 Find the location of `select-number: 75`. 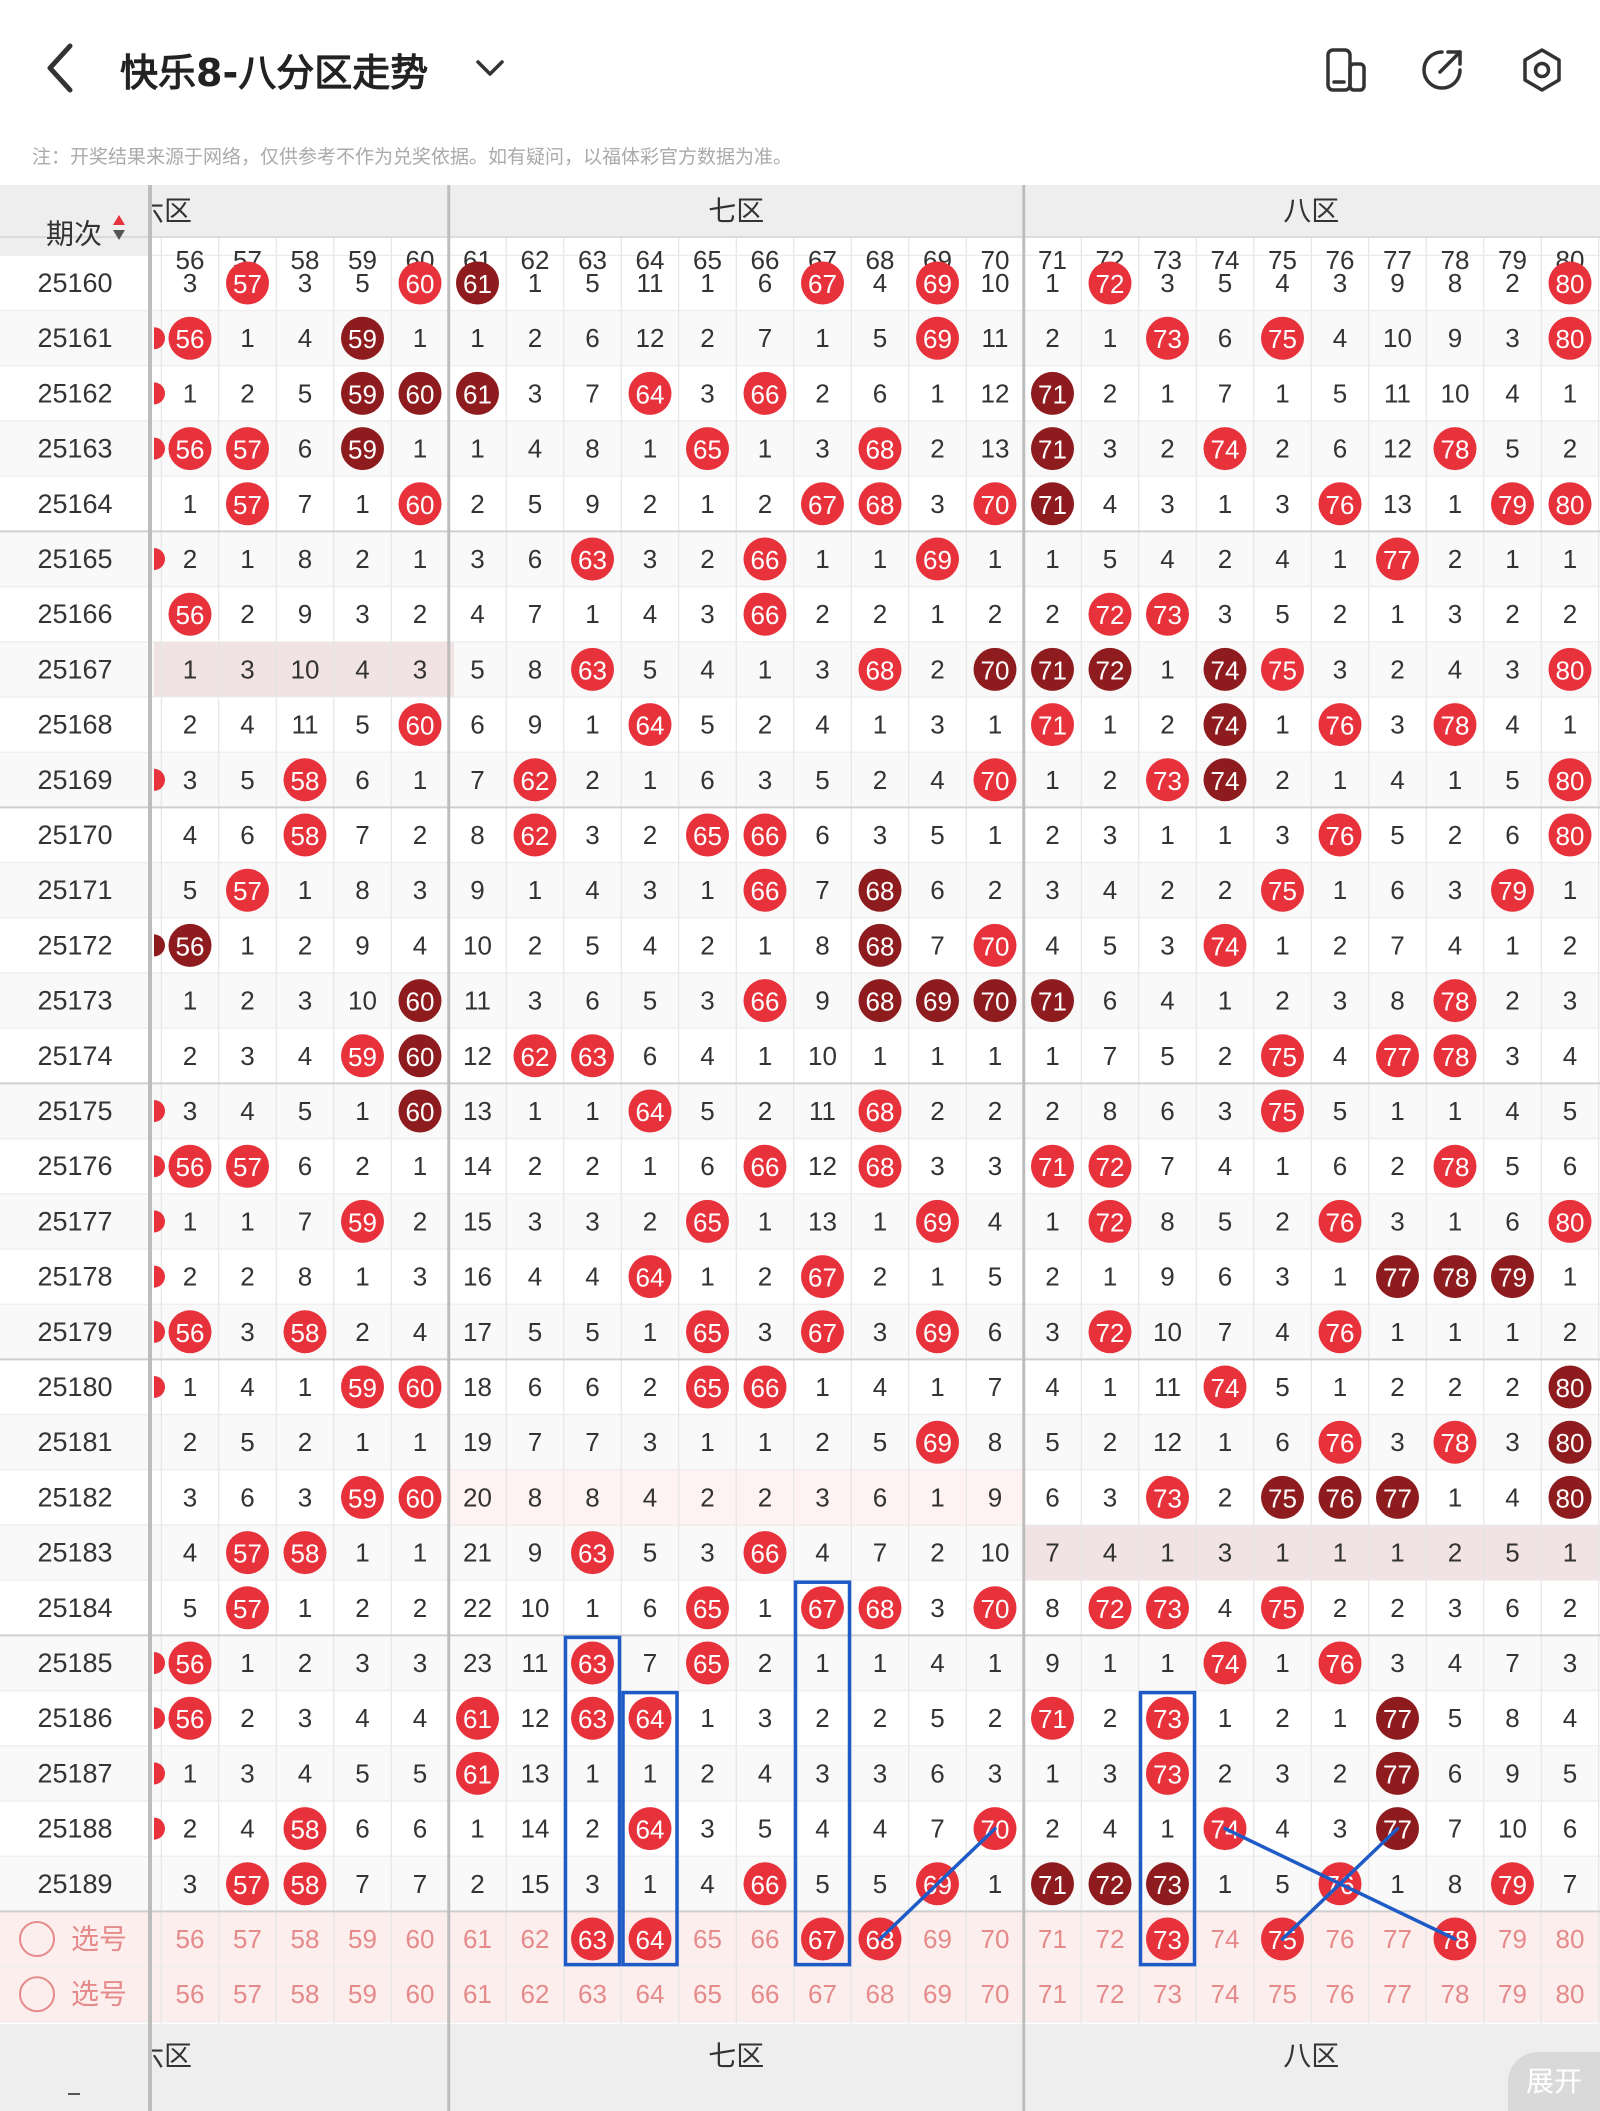

select-number: 75 is located at coordinates (1282, 1994).